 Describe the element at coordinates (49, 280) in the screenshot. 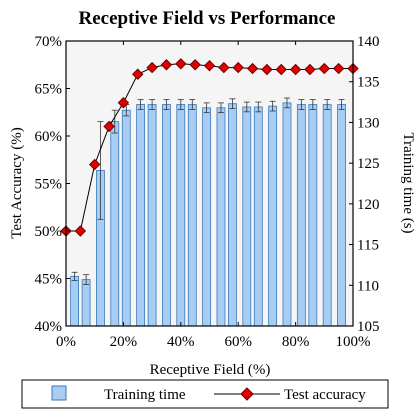

I see `y-left-tick-label: 45%` at that location.